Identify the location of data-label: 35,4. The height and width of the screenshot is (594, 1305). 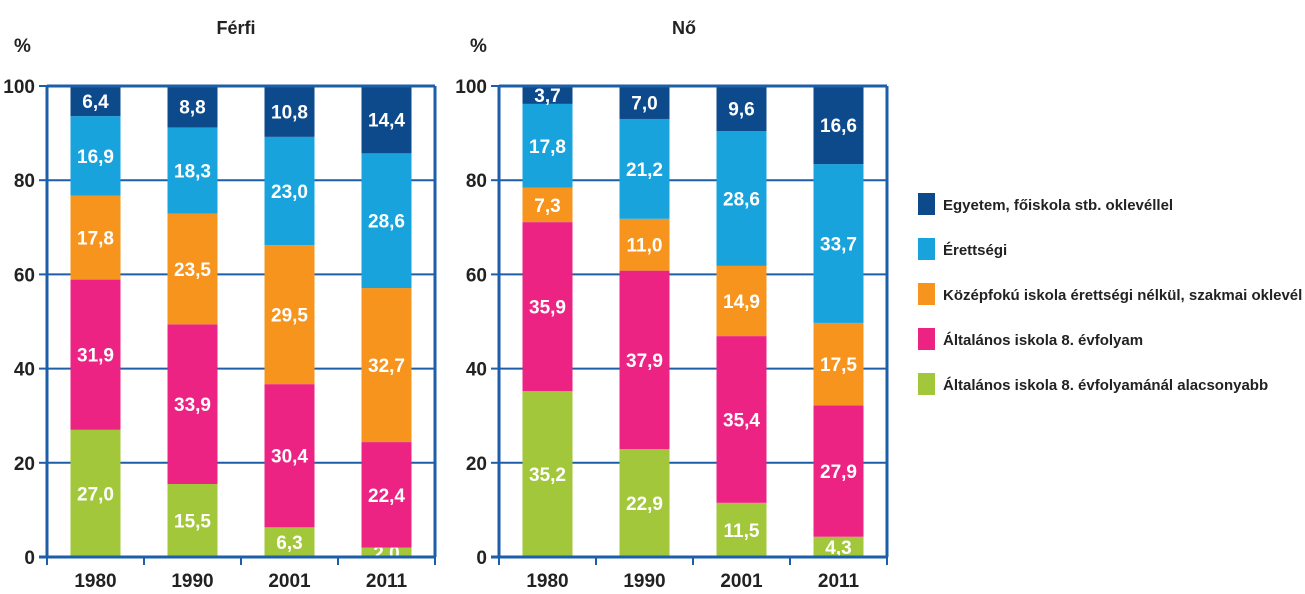
(741, 420).